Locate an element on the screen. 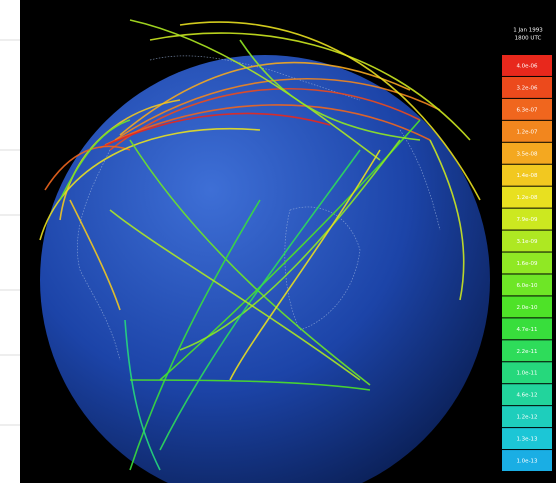  legend-label: 1.6e-09 is located at coordinates (527, 264).